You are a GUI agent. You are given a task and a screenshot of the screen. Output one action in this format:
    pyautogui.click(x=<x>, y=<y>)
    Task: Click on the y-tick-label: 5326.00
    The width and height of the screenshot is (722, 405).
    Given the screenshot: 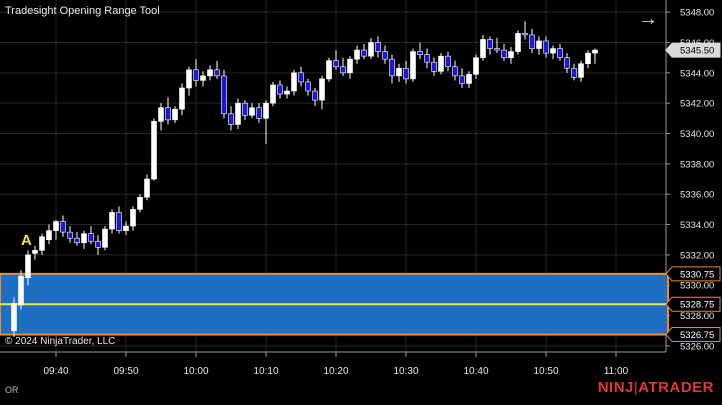 What is the action you would take?
    pyautogui.click(x=697, y=346)
    